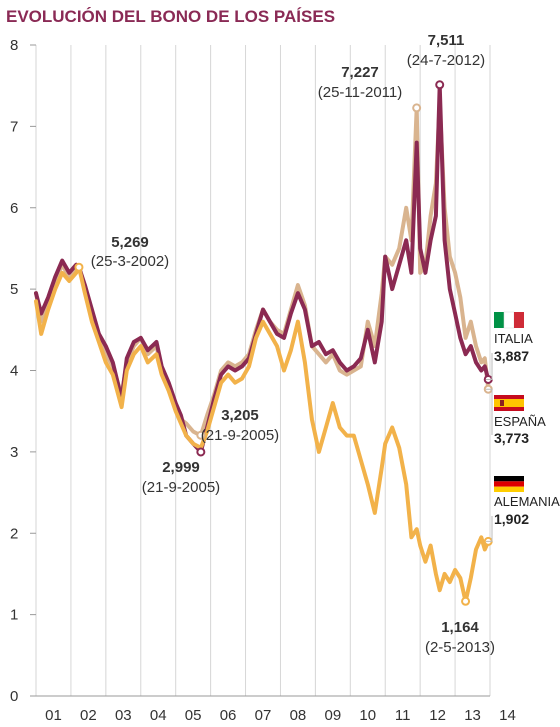 The width and height of the screenshot is (560, 727). Describe the element at coordinates (23, 371) in the screenshot. I see `y-axis-ticks: 0 1 2 3 4 5 6 7 8` at that location.